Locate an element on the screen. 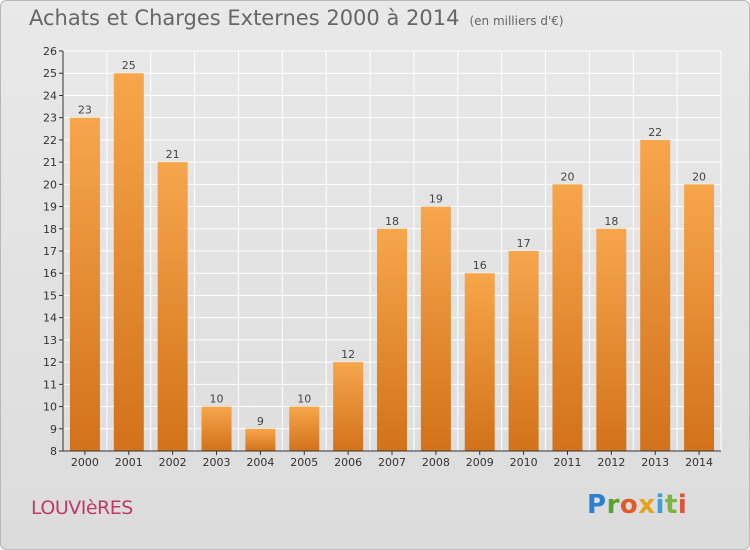 Image resolution: width=750 pixels, height=550 pixels. x-tick-label: 2002 is located at coordinates (173, 462).